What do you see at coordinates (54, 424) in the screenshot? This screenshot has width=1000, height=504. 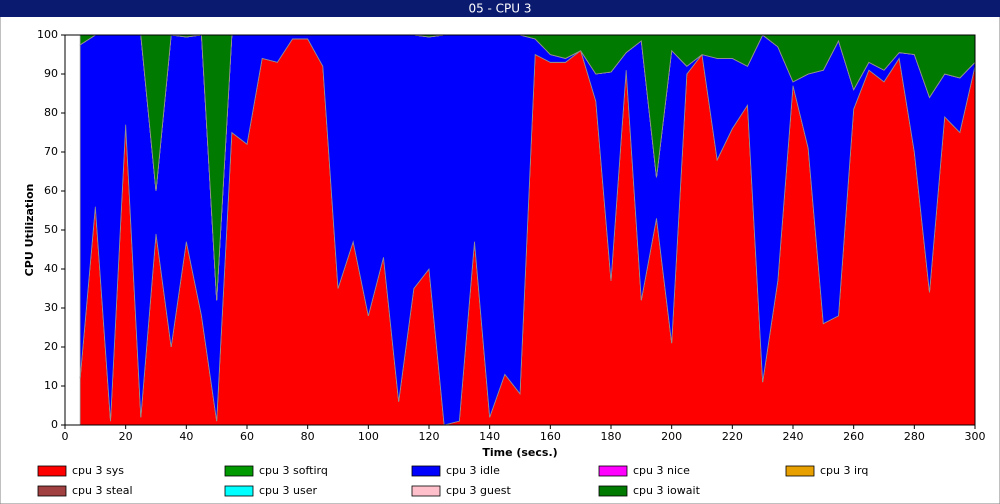 I see `y-tick-label: 0` at bounding box center [54, 424].